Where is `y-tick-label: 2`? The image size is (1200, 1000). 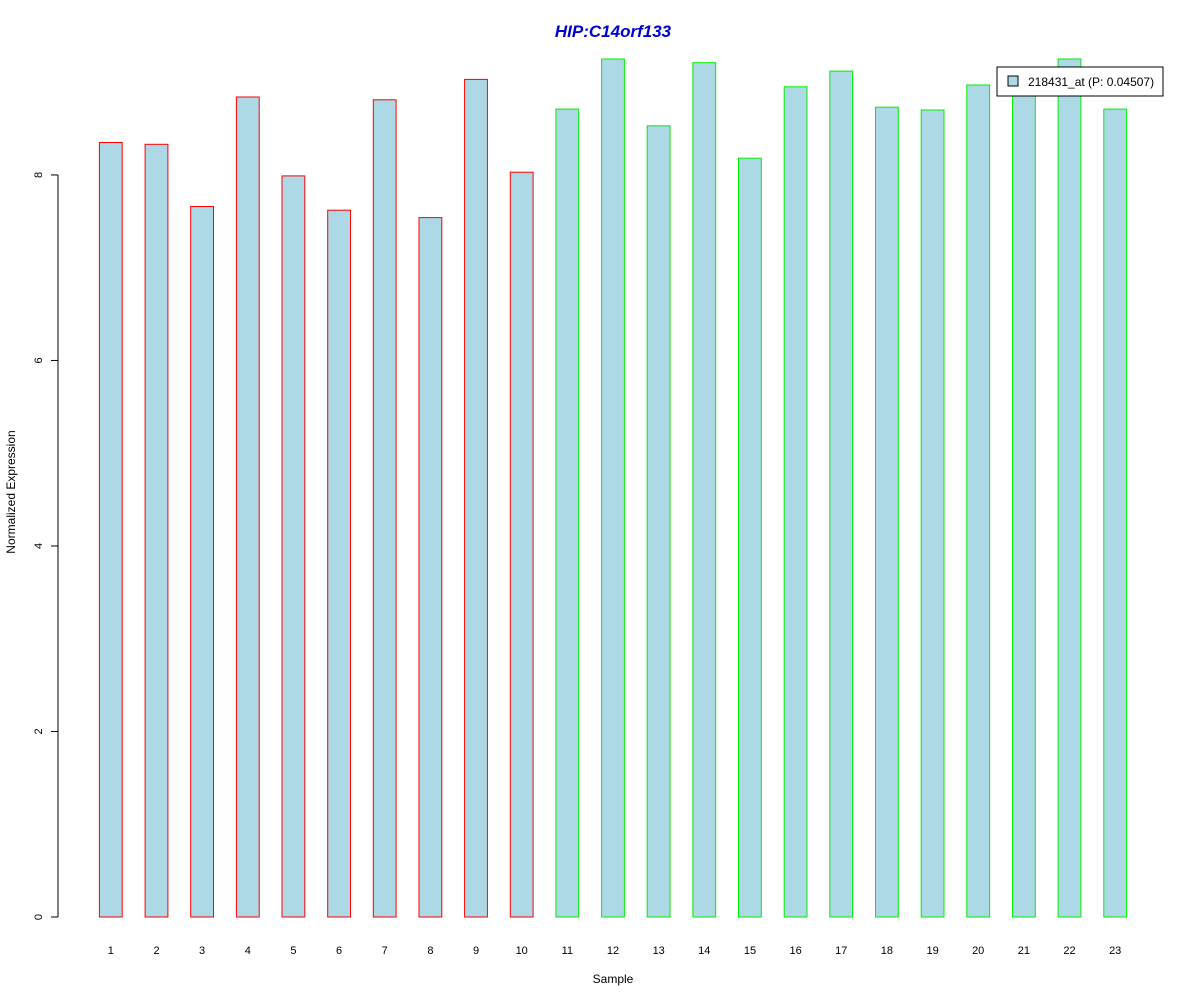
y-tick-label: 2 is located at coordinates (39, 731).